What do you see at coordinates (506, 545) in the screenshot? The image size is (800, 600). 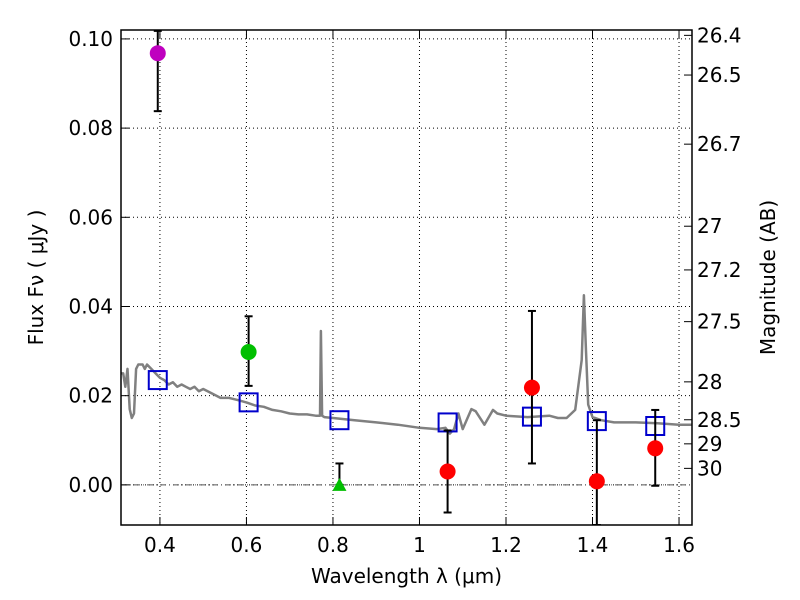 I see `x-tick-label-4: 1.2` at bounding box center [506, 545].